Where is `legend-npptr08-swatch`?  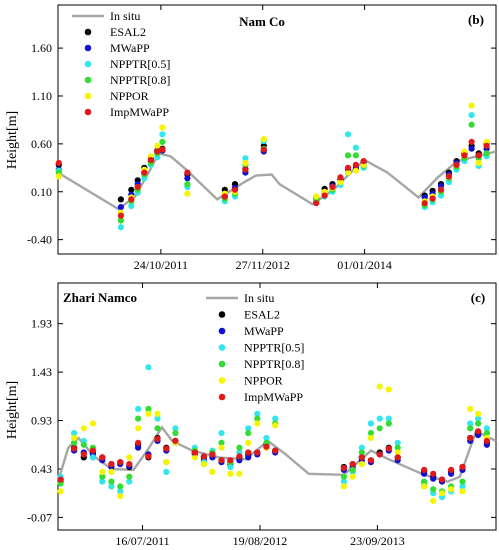 legend-npptr08-swatch is located at coordinates (222, 364).